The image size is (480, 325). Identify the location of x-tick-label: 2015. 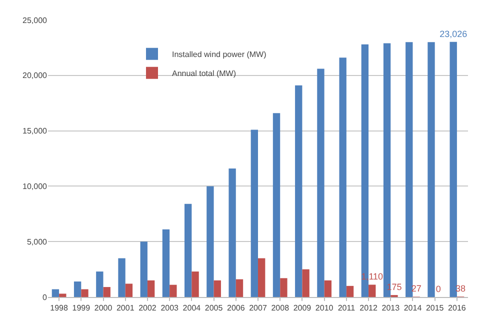
(435, 308).